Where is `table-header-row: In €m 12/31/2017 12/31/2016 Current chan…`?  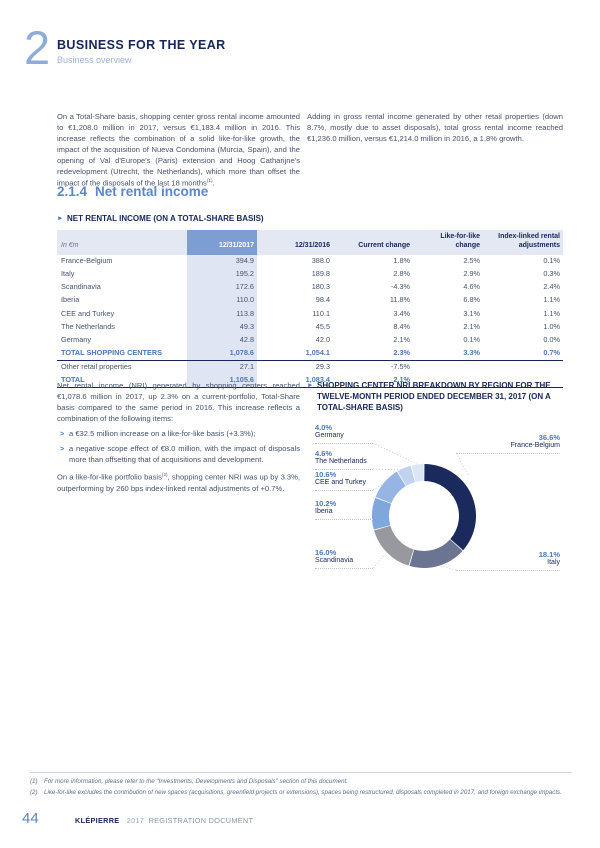 table-header-row: In €m 12/31/2017 12/31/2016 Current chan… is located at coordinates (310, 242).